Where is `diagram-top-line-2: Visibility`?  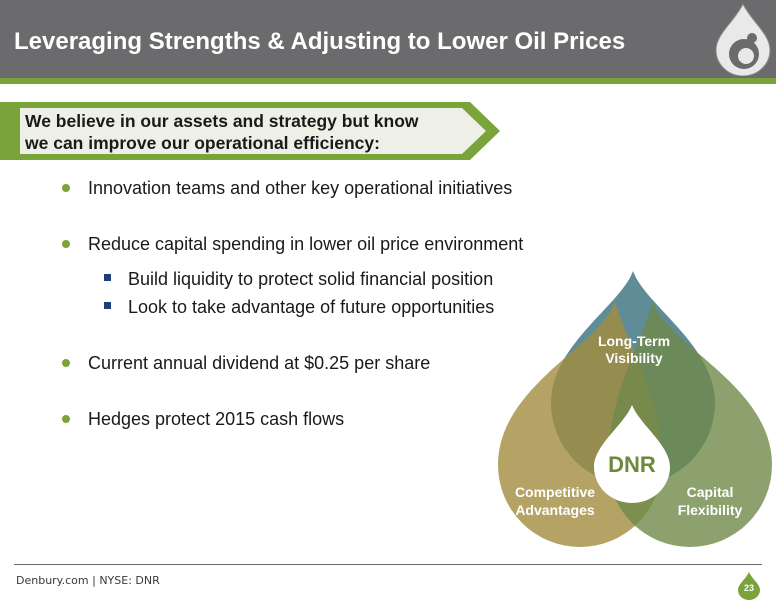 diagram-top-line-2: Visibility is located at coordinates (634, 358).